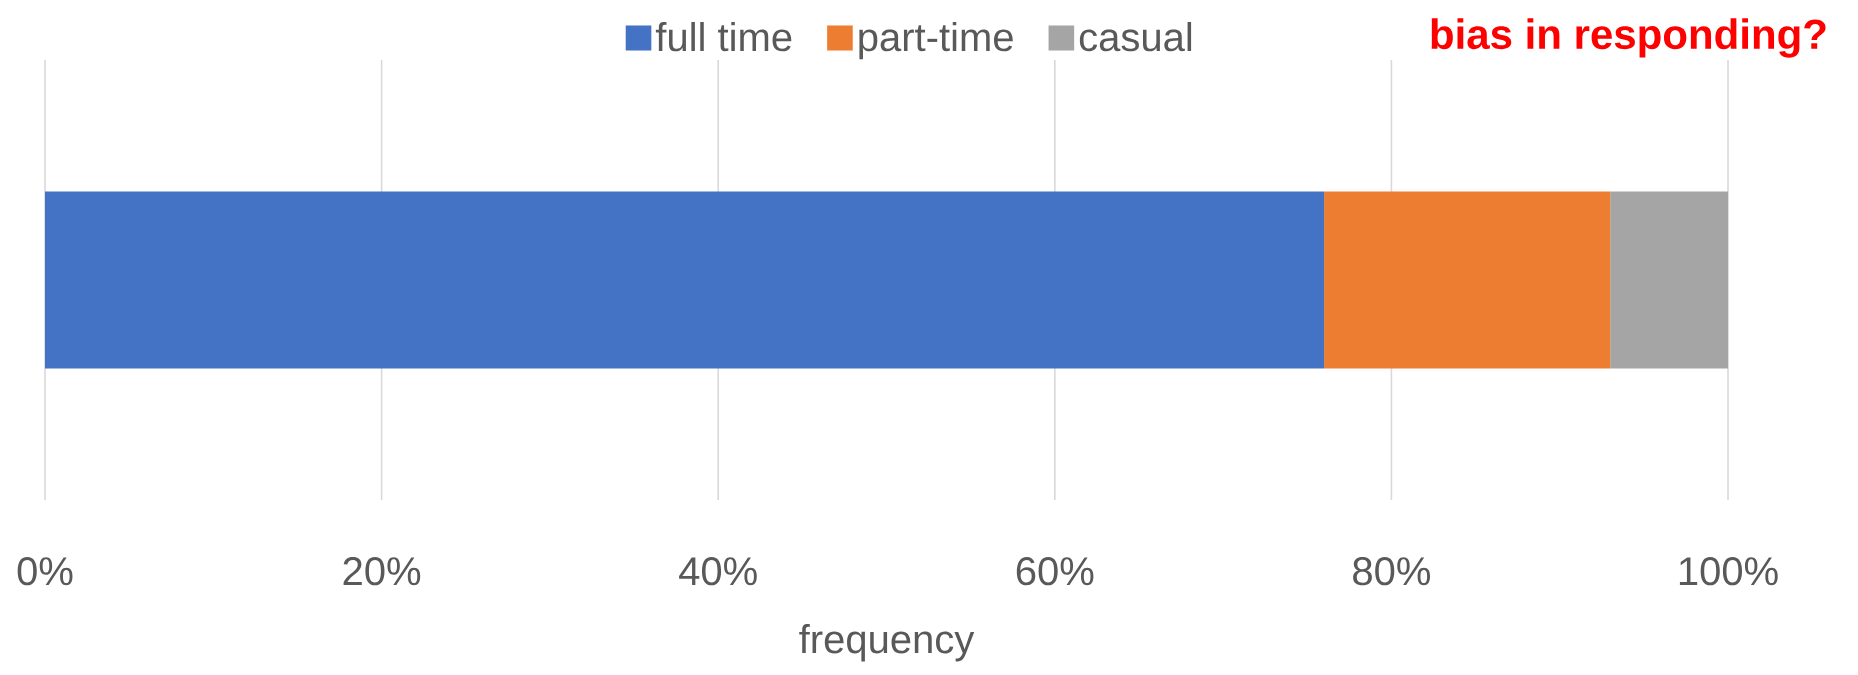 The width and height of the screenshot is (1858, 675). I want to click on legend-label: casual, so click(1135, 37).